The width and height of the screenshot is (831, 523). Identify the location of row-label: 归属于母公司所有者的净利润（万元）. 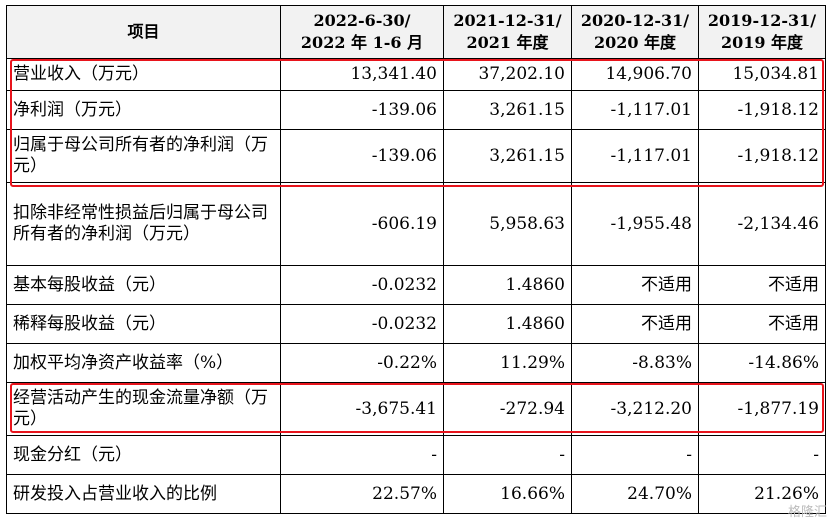
(143, 156).